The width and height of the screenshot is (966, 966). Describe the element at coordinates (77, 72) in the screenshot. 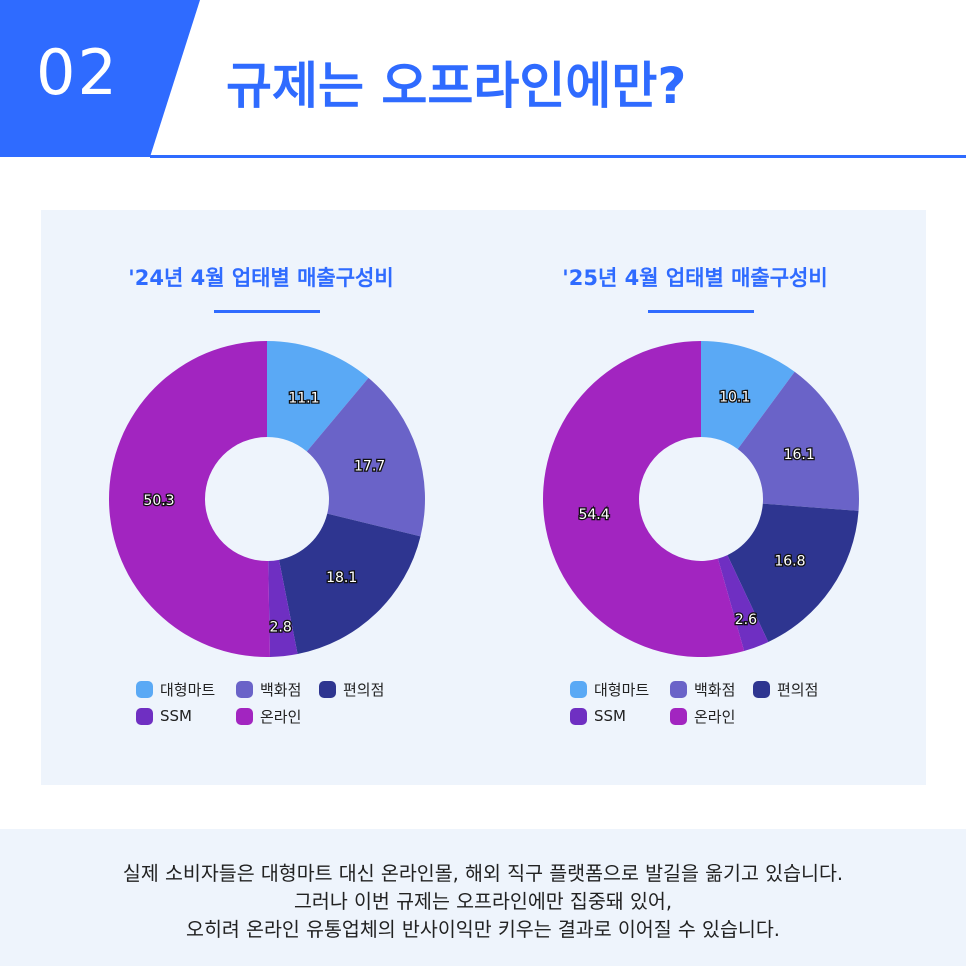

I see `section-number: 02` at that location.